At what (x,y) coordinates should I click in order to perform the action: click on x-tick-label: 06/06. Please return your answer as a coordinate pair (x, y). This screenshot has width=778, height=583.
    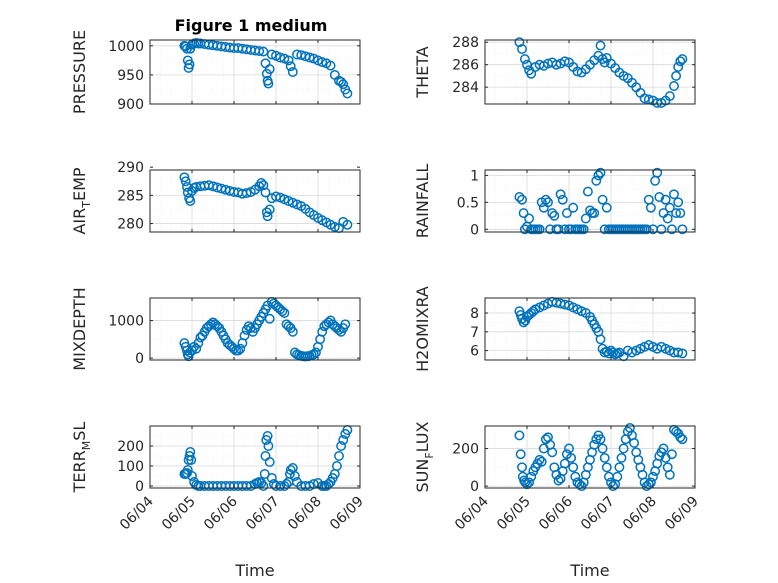
    Looking at the image, I should click on (556, 513).